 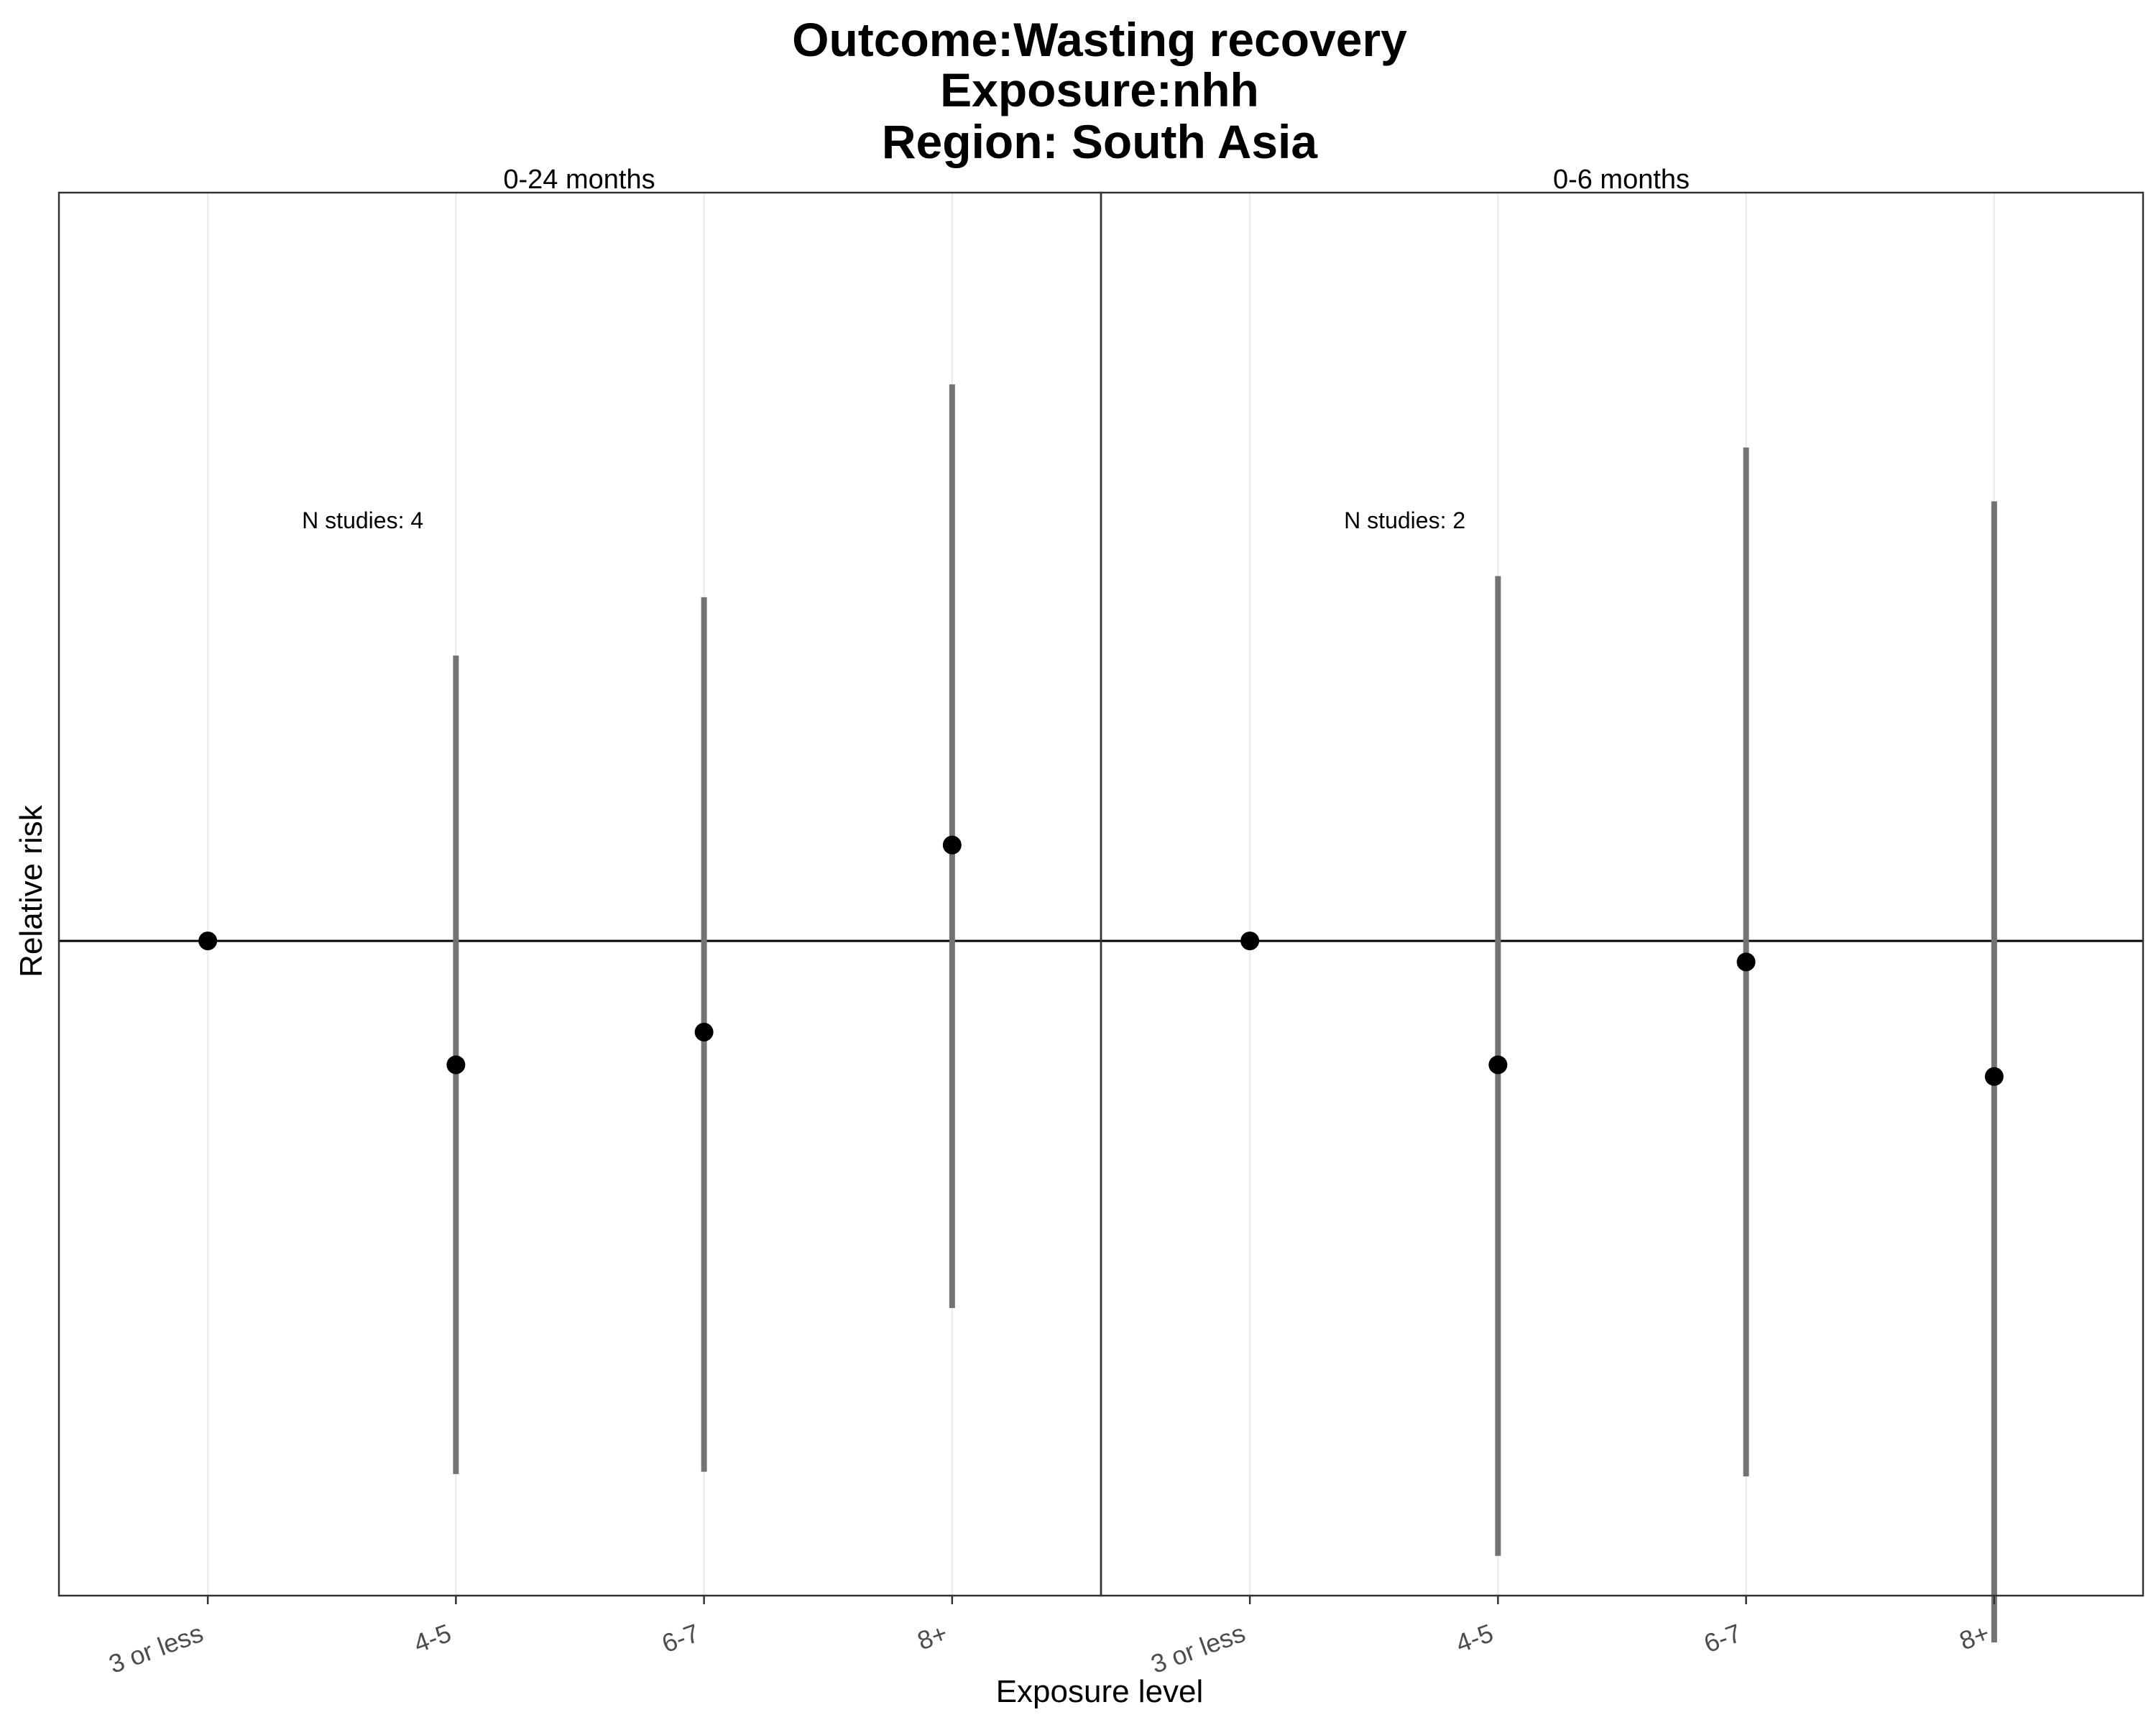 I want to click on strip-label-panel-1: 0-24 months, so click(x=579, y=180).